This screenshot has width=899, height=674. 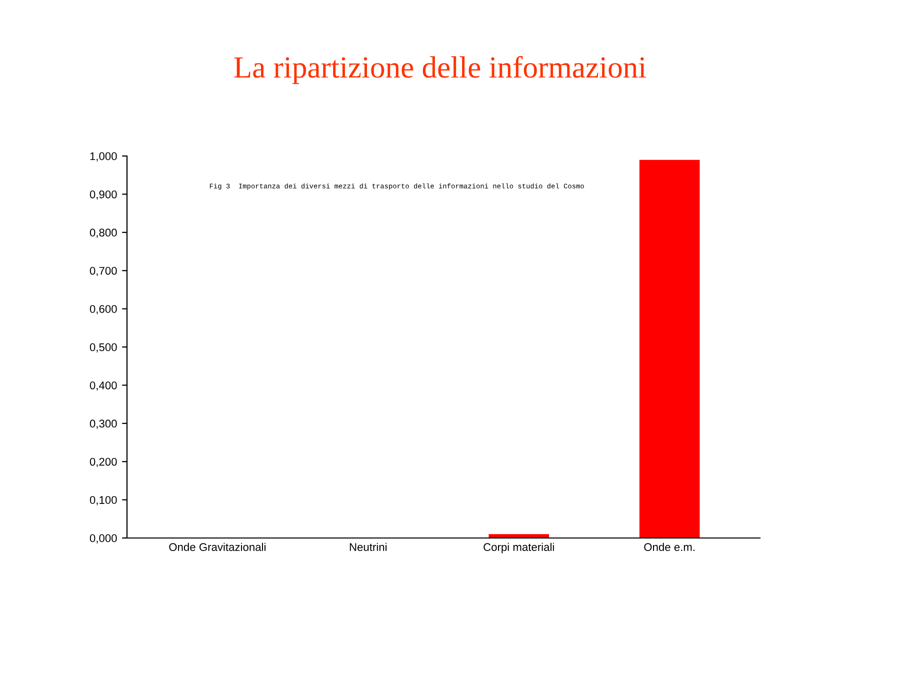 I want to click on y-tick-label: 1,000, so click(x=103, y=157).